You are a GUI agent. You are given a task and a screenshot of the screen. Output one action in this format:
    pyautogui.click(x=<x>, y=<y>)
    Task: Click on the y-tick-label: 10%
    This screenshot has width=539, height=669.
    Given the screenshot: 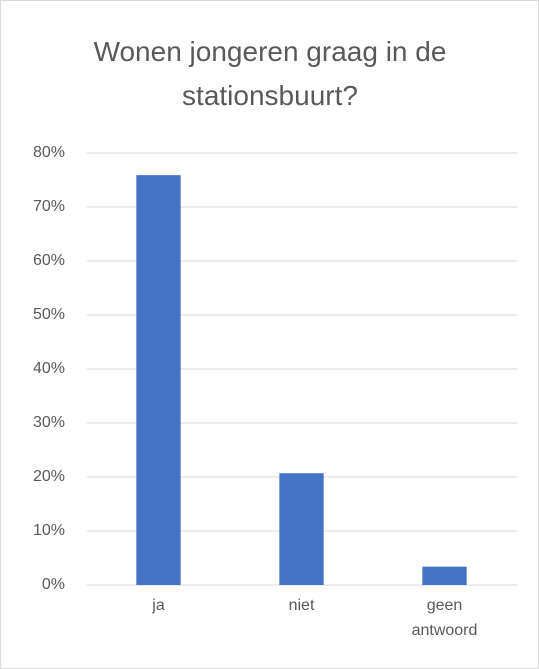 What is the action you would take?
    pyautogui.click(x=49, y=530)
    